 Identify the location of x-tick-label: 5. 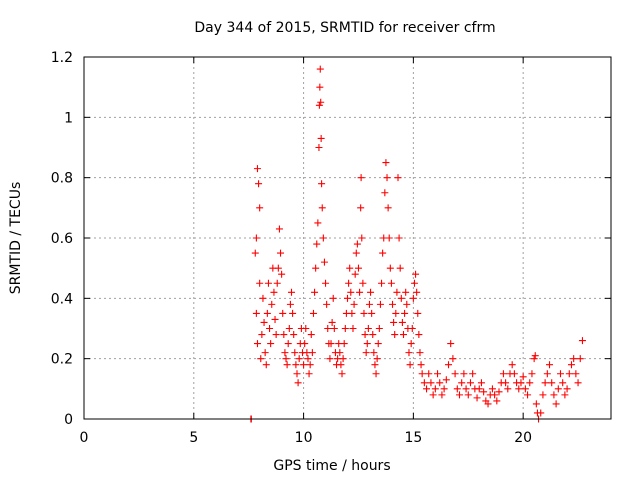
(193, 438).